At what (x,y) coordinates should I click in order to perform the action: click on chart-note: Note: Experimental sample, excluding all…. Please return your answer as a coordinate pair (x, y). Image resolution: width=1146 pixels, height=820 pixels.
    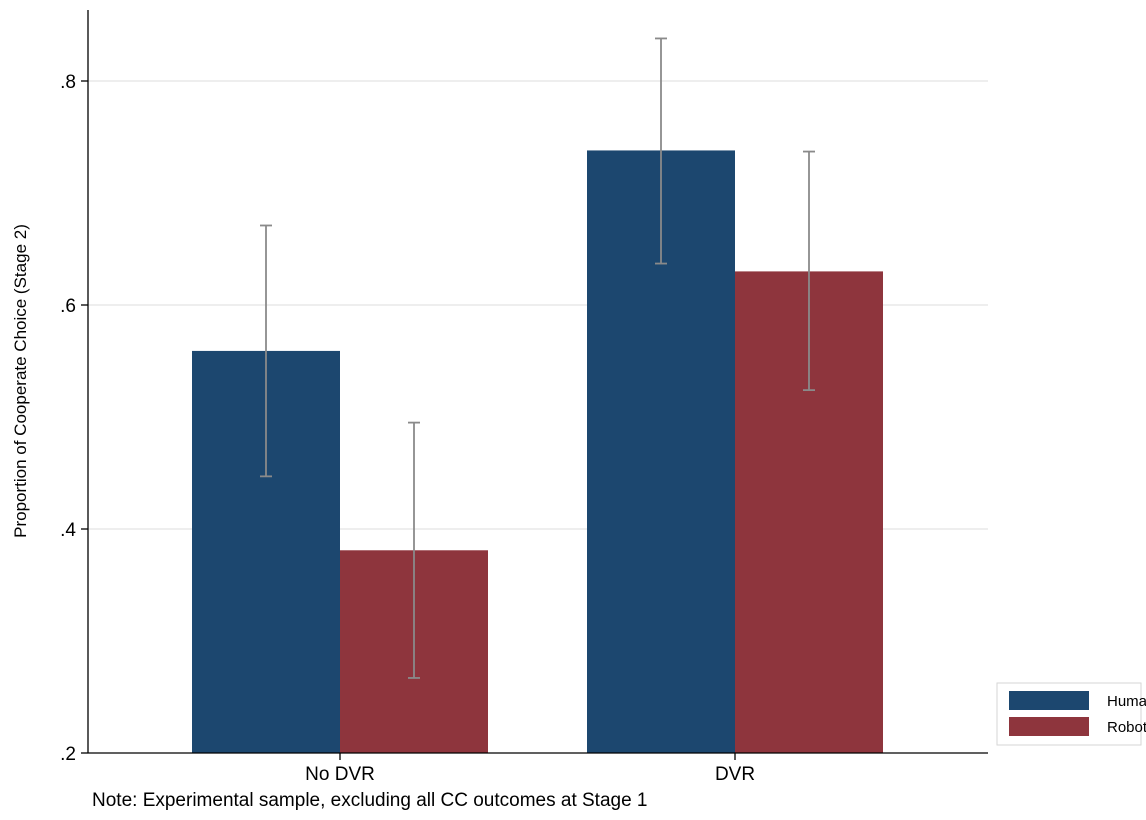
    Looking at the image, I should click on (370, 800).